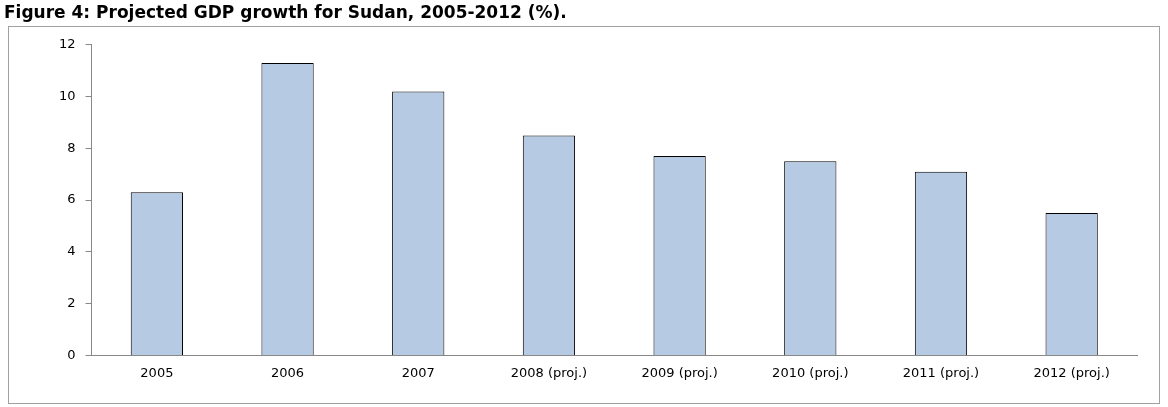 The width and height of the screenshot is (1168, 407). I want to click on x-tick-label: 2006, so click(288, 372).